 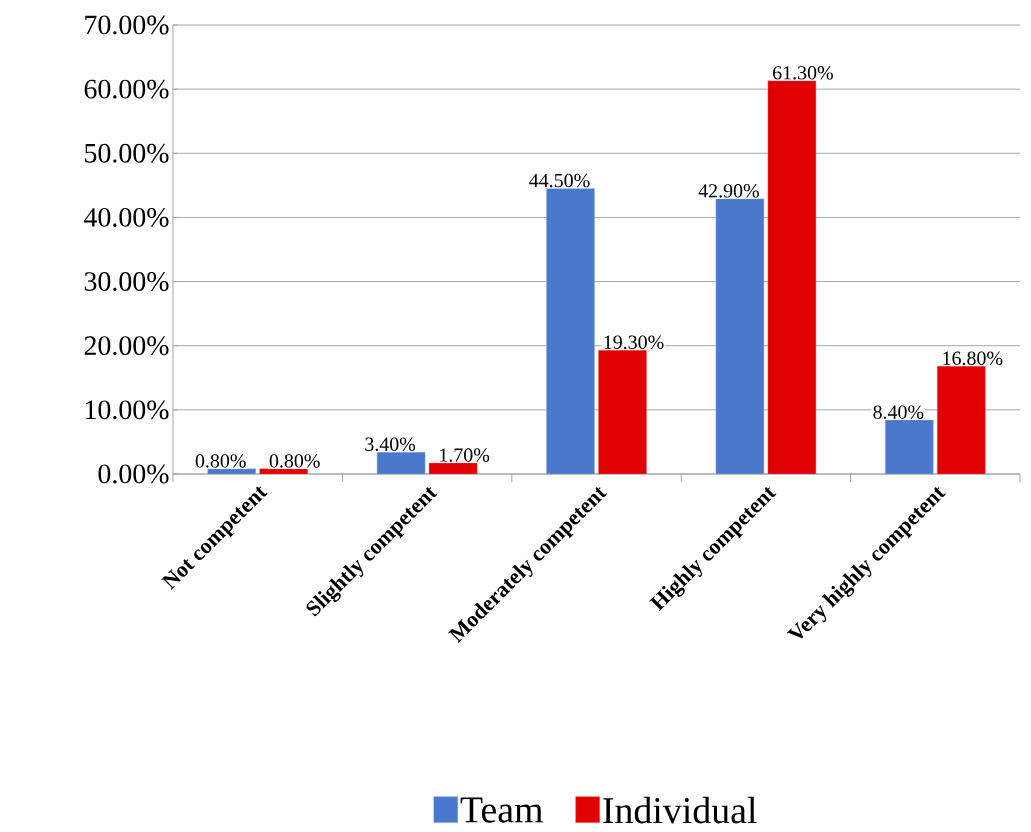 What do you see at coordinates (465, 455) in the screenshot?
I see `data-label: 1.70%` at bounding box center [465, 455].